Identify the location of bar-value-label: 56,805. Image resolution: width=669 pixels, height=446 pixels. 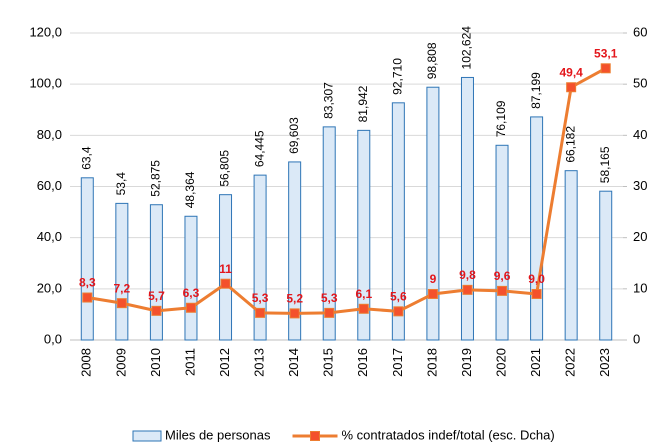
(225, 168).